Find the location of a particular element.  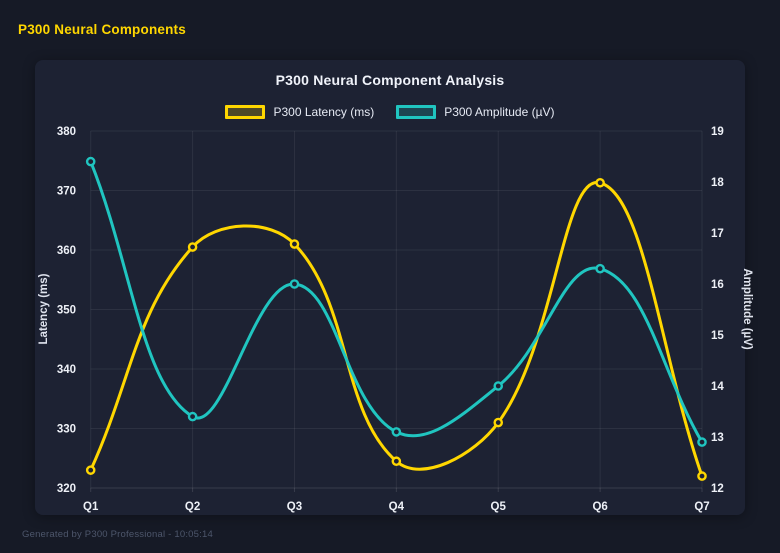

svg-text: Q4 is located at coordinates (397, 507).